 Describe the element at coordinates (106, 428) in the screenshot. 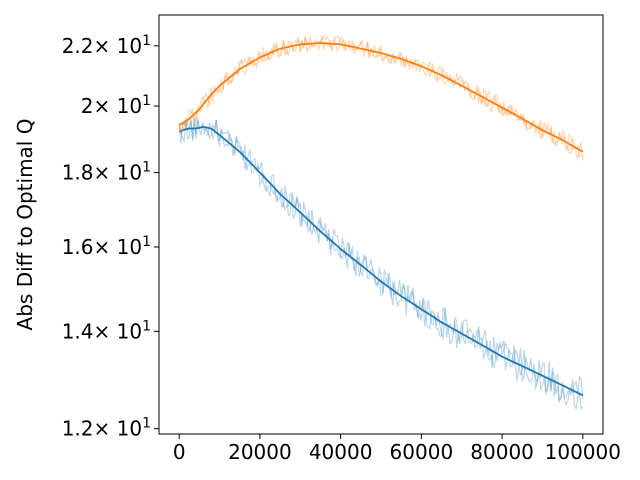

I see `y-tick-label: 1.2× 101` at that location.